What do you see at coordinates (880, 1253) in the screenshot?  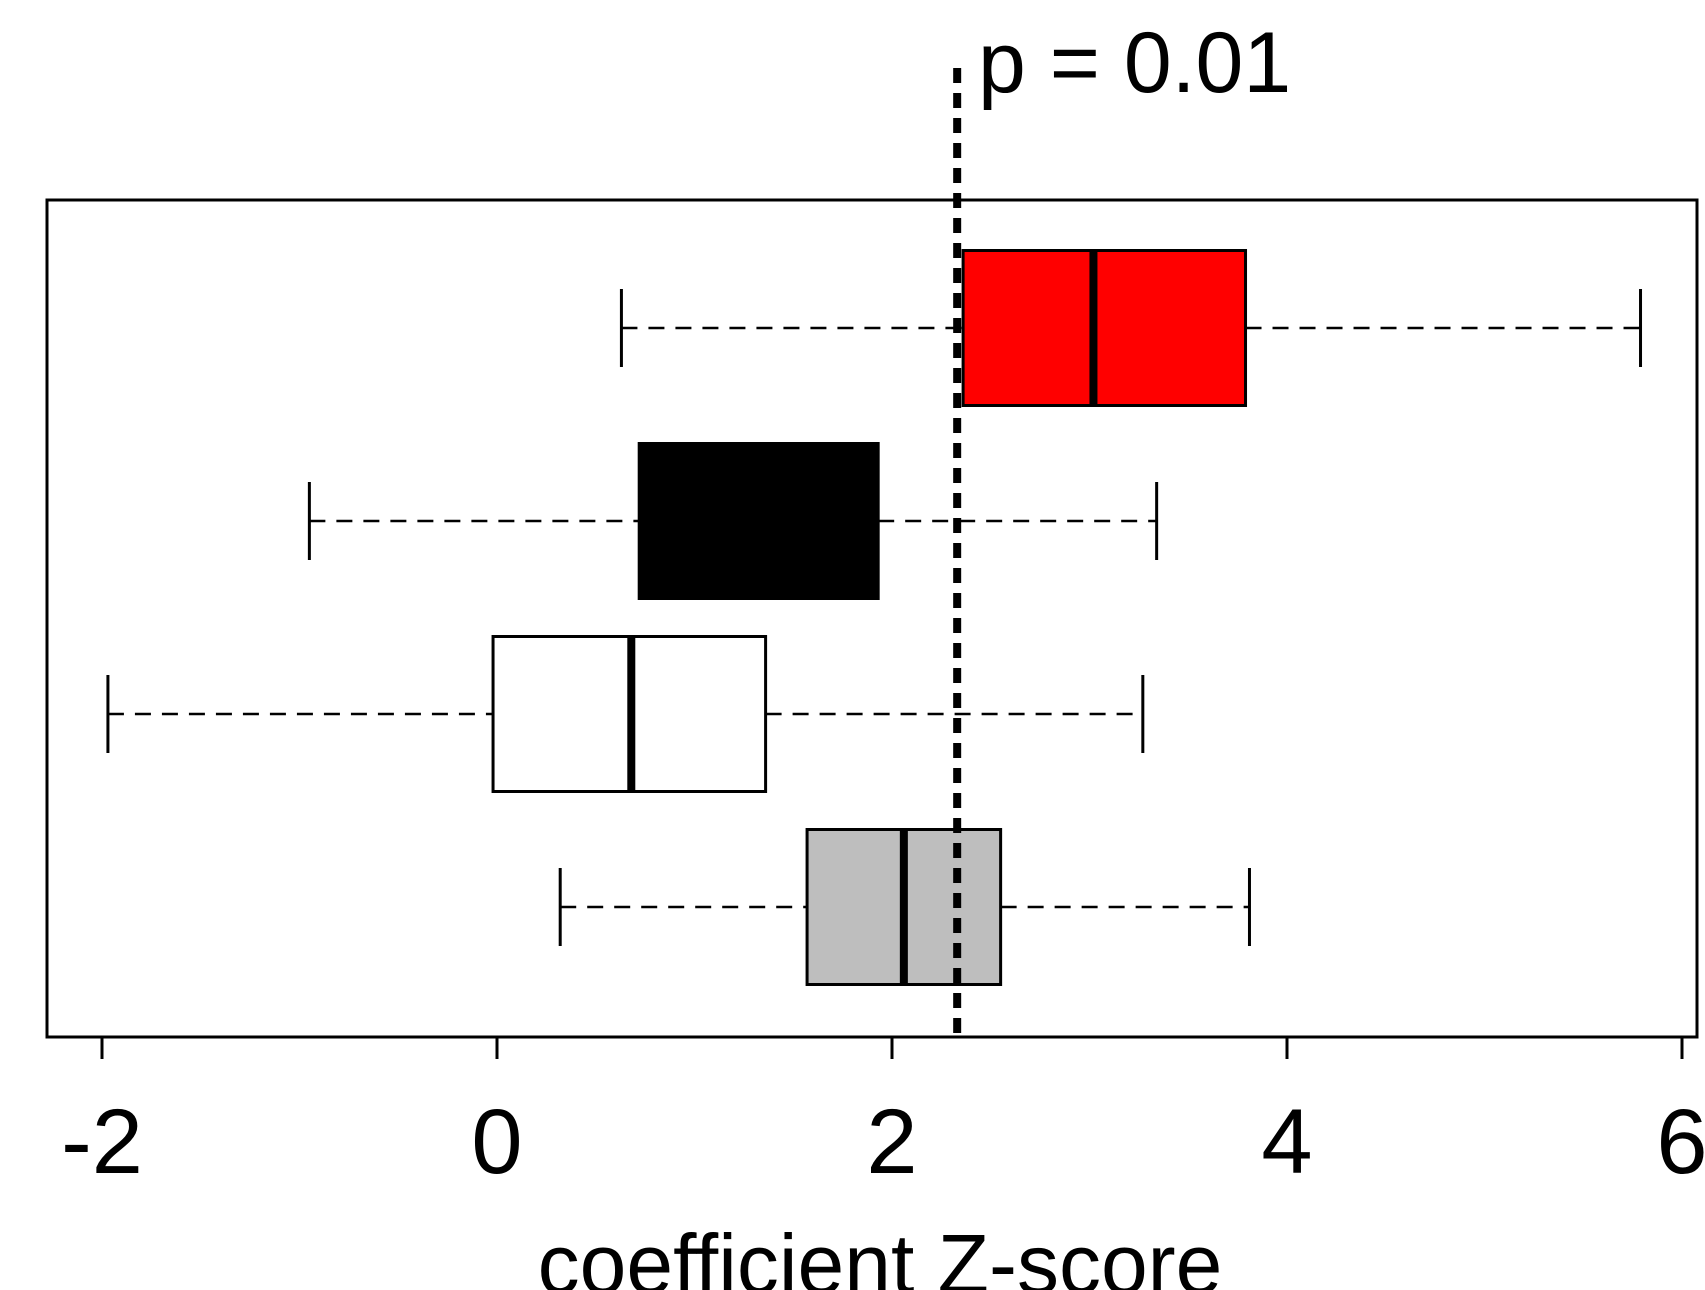 I see `x-axis-label: coefficient Z-score` at bounding box center [880, 1253].